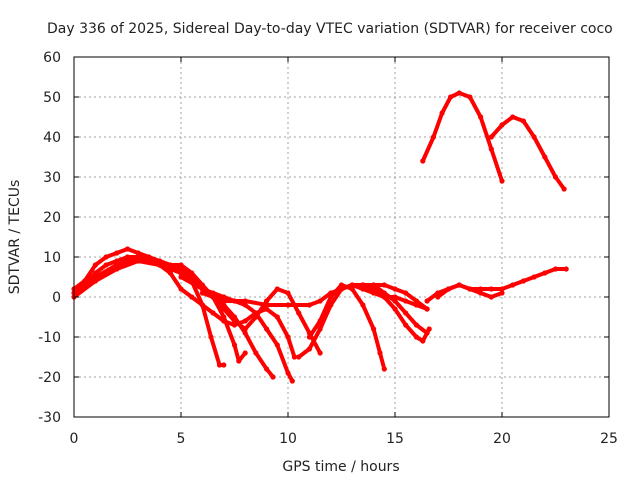 Image resolution: width=640 pixels, height=480 pixels. Describe the element at coordinates (49, 418) in the screenshot. I see `y-tick-label: -30` at that location.